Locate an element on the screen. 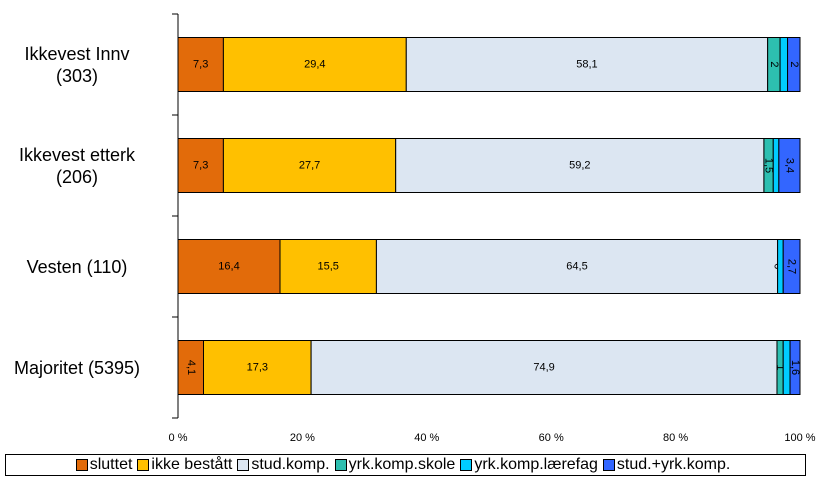  legend-item: stud.+yrk.komp. is located at coordinates (666, 465).